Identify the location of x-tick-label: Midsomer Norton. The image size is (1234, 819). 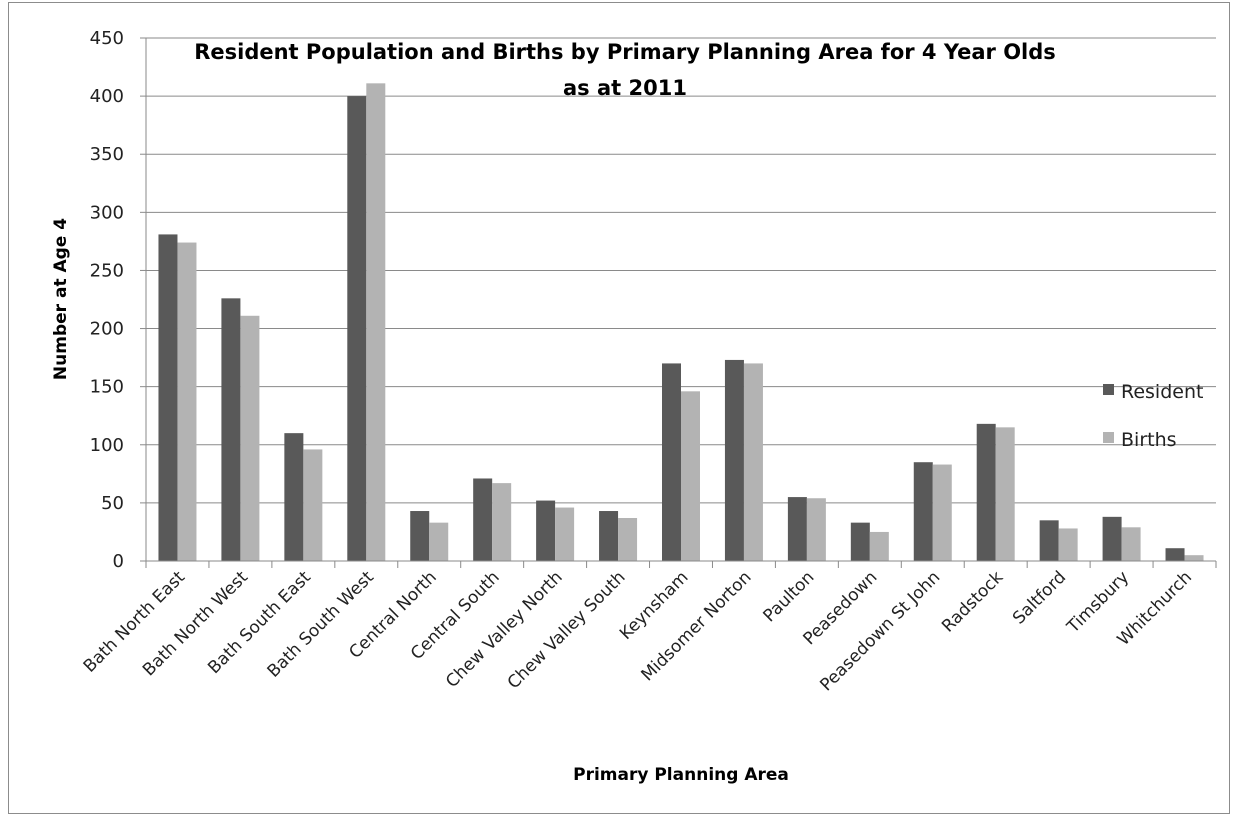
(697, 626).